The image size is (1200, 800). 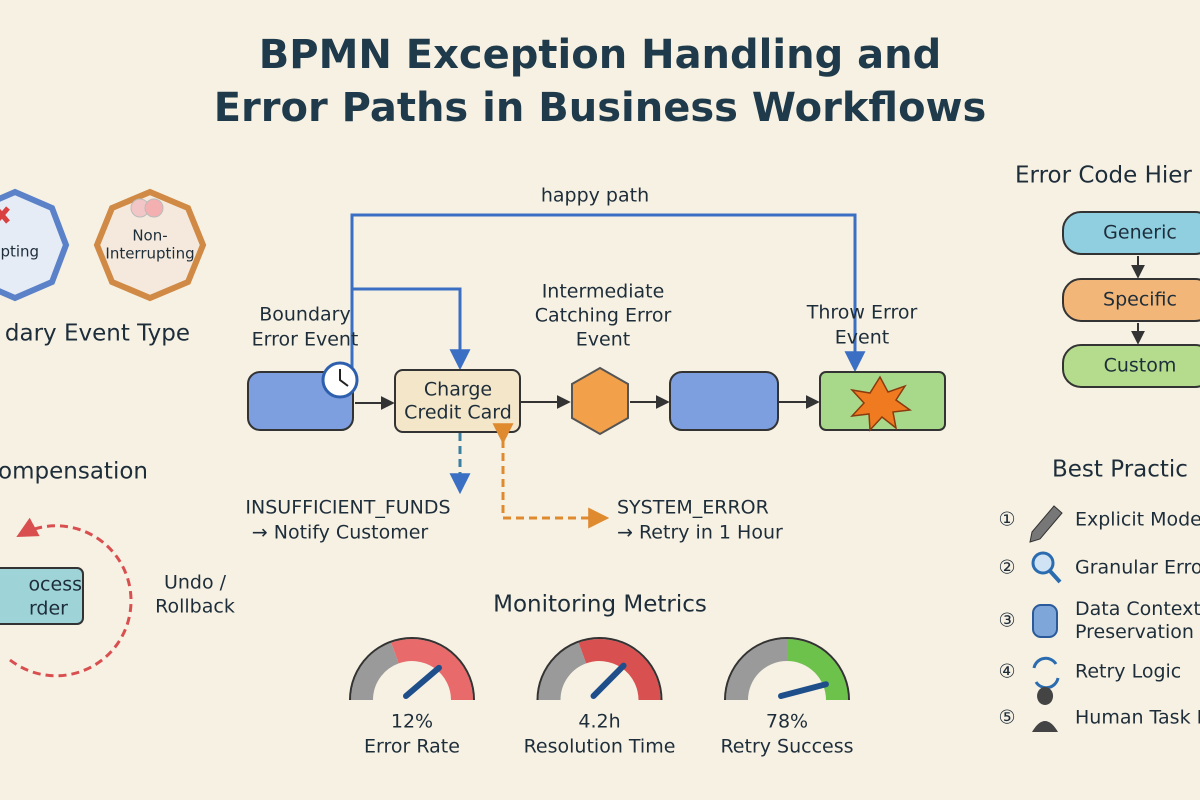 What do you see at coordinates (149, 236) in the screenshot?
I see `type-label: Non-` at bounding box center [149, 236].